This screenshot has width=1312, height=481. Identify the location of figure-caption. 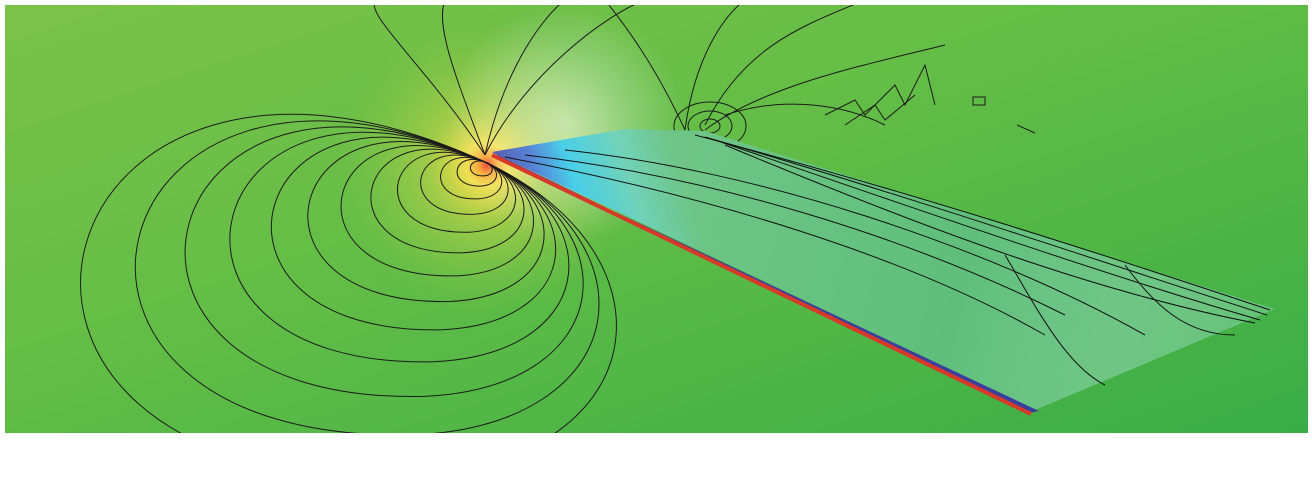
(660, 470).